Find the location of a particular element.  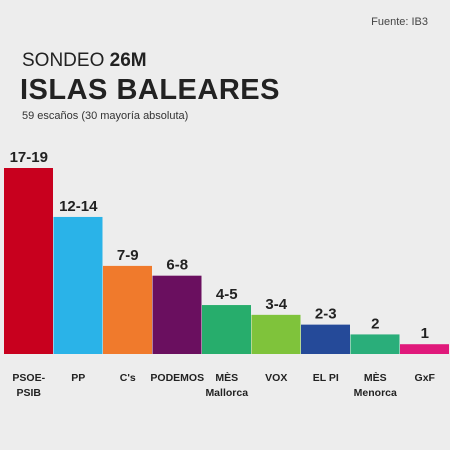

seats-subtitle: 59 escaños (30 mayoría absoluta) is located at coordinates (105, 116).